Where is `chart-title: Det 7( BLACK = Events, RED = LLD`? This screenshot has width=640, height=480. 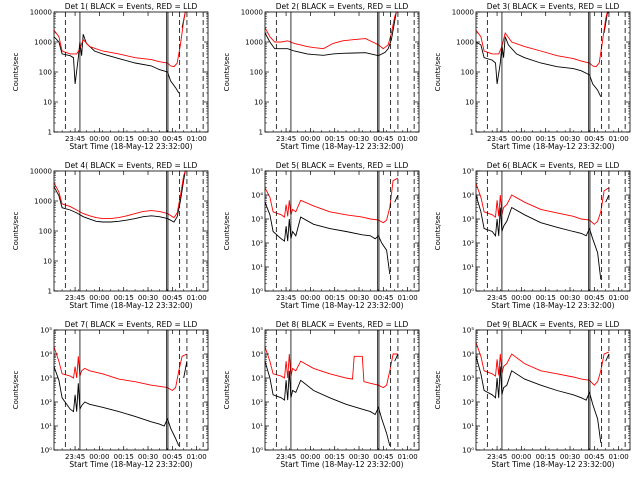
chart-title: Det 7( BLACK = Events, RED = LLD is located at coordinates (131, 324).